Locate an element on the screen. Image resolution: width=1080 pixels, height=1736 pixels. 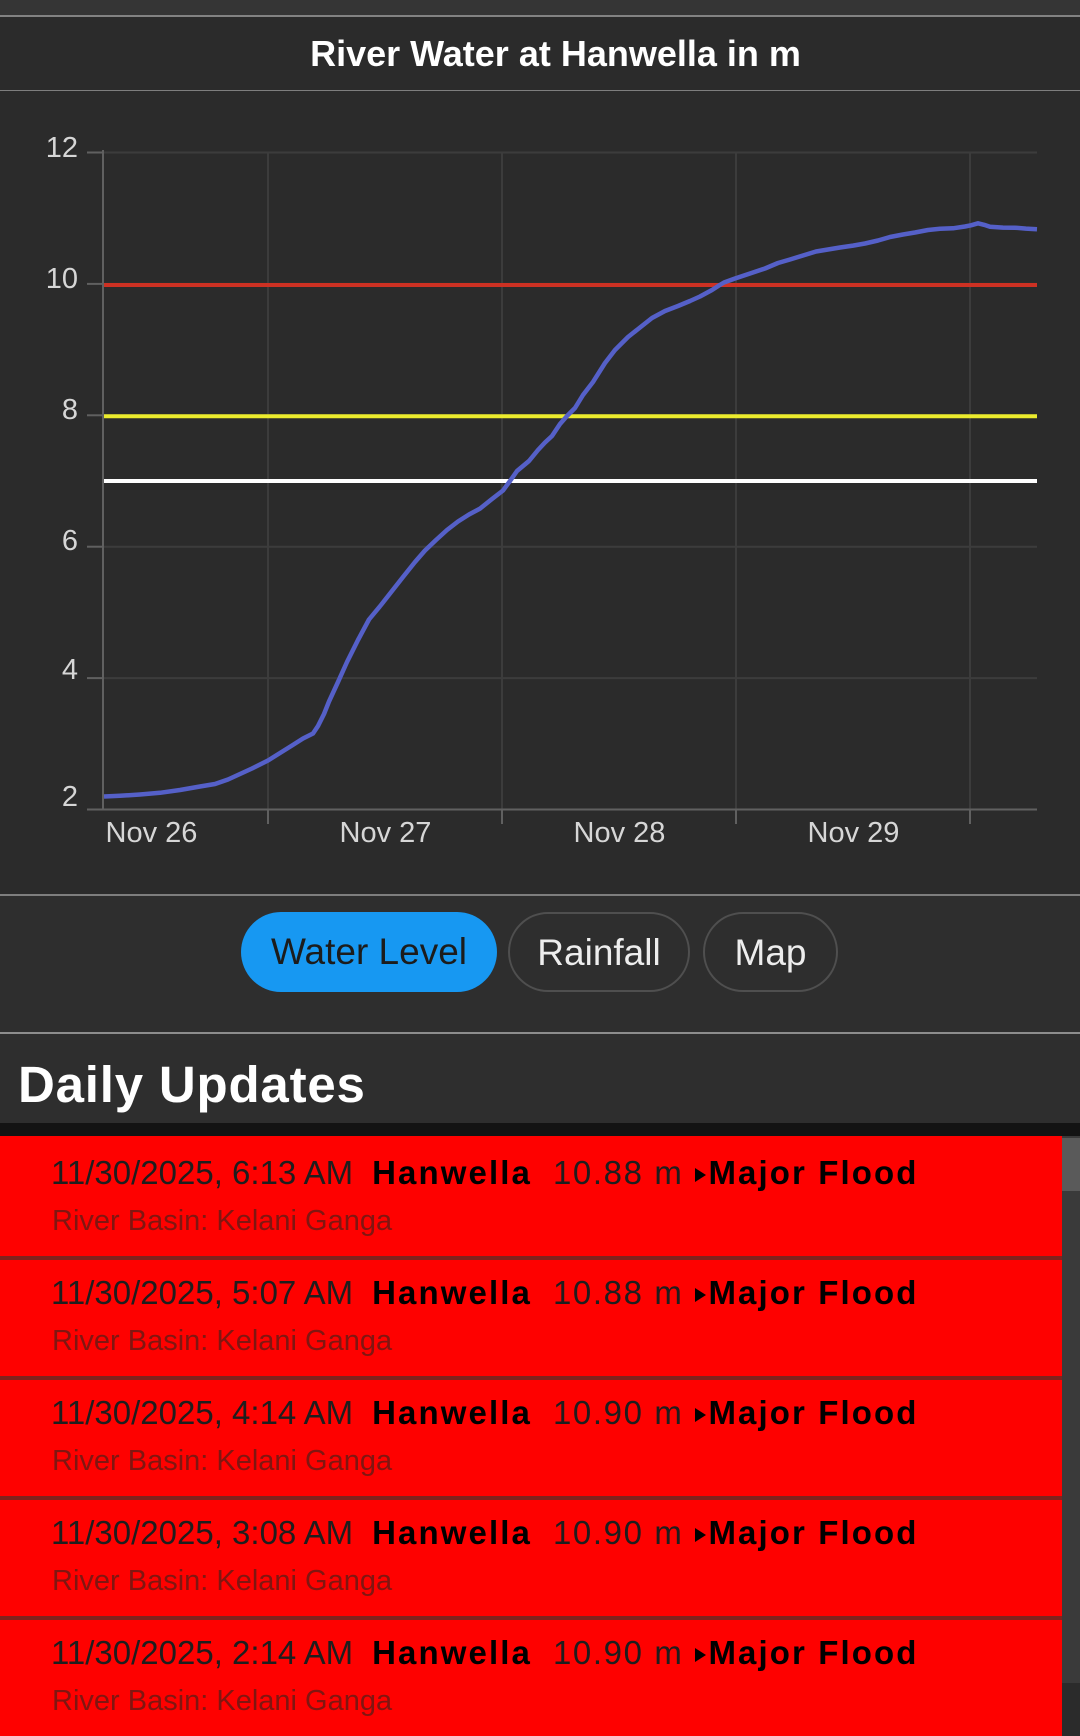
svg-text: 6 is located at coordinates (70, 541).